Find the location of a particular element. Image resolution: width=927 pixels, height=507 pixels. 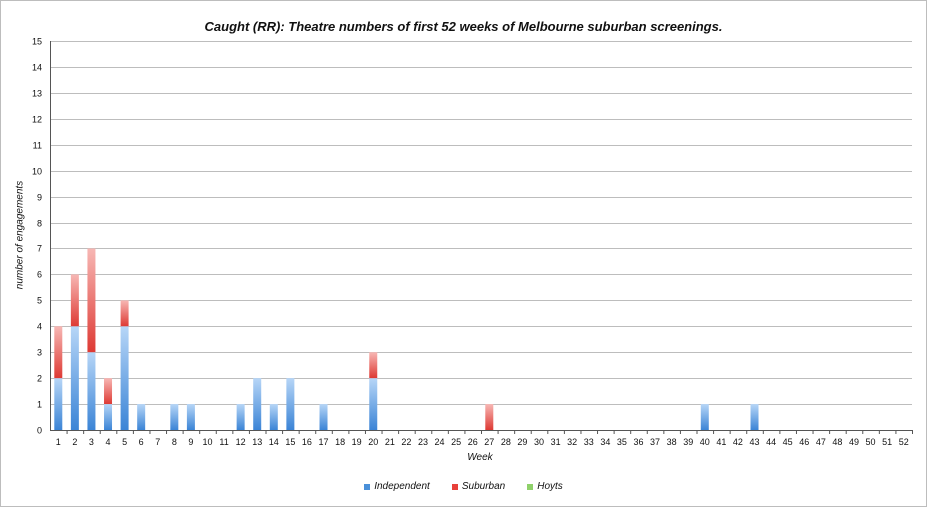

y-tick-label: 6 is located at coordinates (39, 275).